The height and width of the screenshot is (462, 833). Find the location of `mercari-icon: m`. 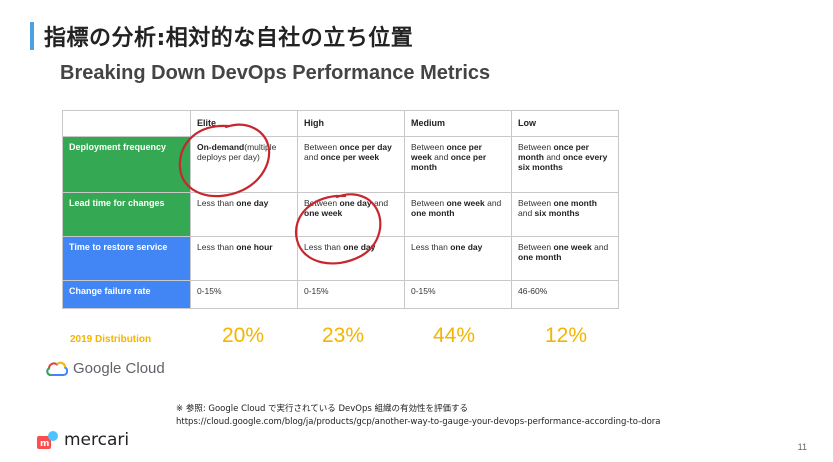

mercari-icon: m is located at coordinates (47, 440).